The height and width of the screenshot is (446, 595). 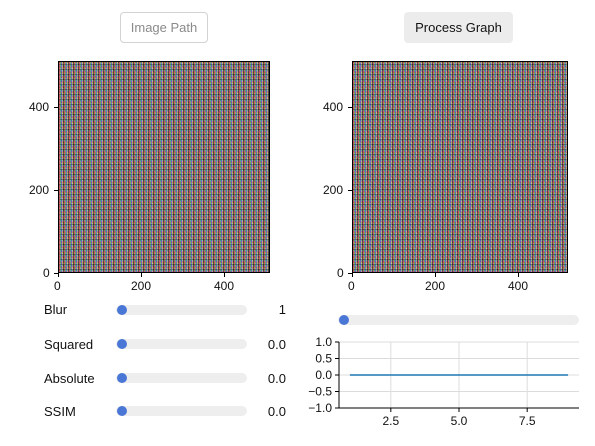 What do you see at coordinates (323, 342) in the screenshot?
I see `ytick-label-0: 1.0` at bounding box center [323, 342].